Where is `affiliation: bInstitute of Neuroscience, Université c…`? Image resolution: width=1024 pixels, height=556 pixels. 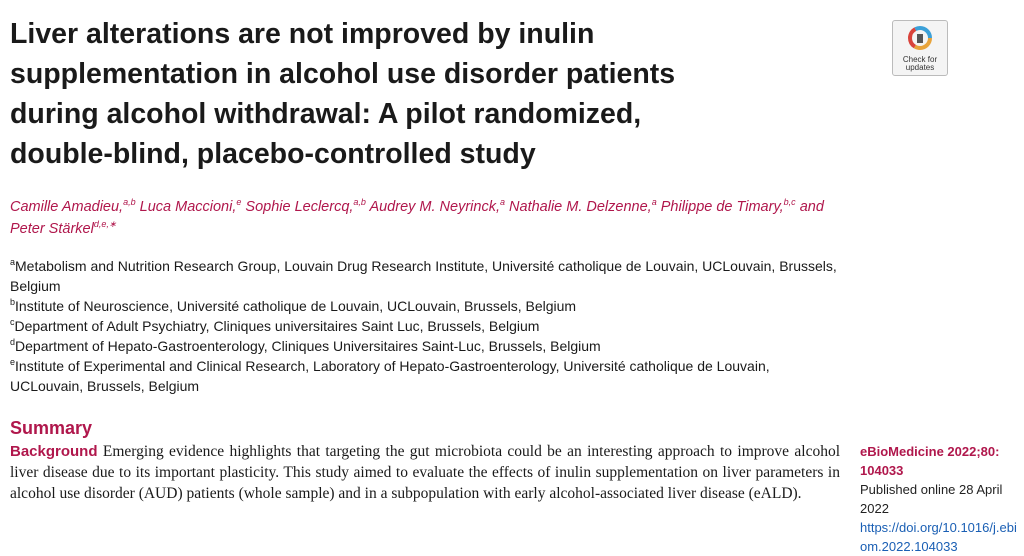 affiliation: bInstitute of Neuroscience, Université c… is located at coordinates (425, 306).